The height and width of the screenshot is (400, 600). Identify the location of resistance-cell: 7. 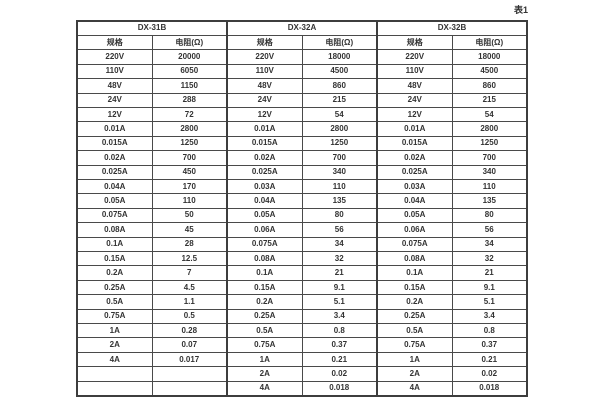
(189, 273).